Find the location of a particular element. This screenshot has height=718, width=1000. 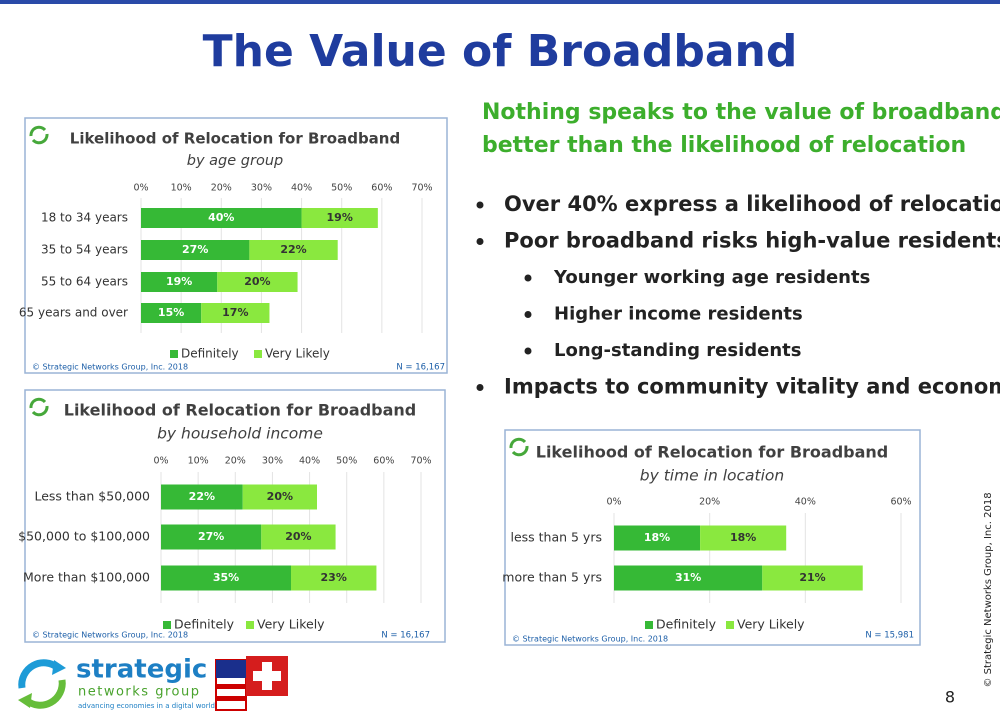

data-label: 31% is located at coordinates (688, 577).